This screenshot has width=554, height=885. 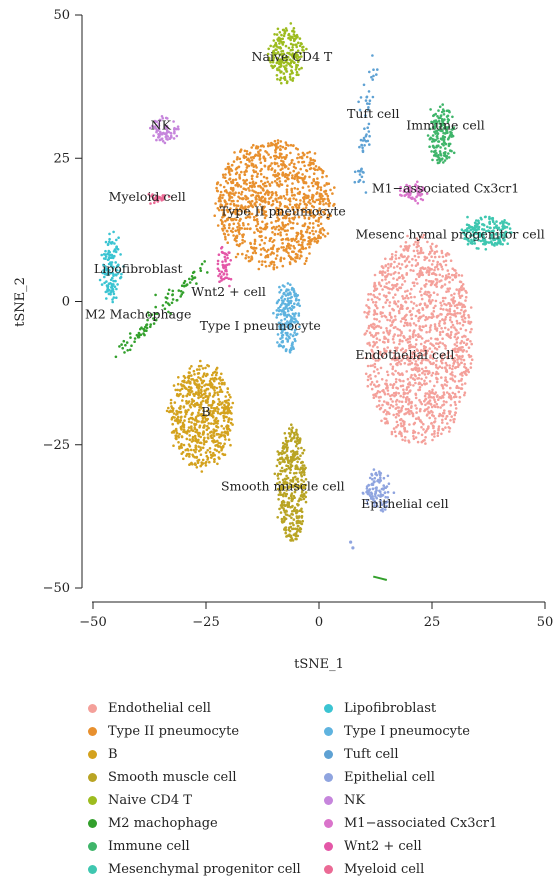 I want to click on cluster-label-type-i-pneumocyte: Type I pneumocyte, so click(x=260, y=325).